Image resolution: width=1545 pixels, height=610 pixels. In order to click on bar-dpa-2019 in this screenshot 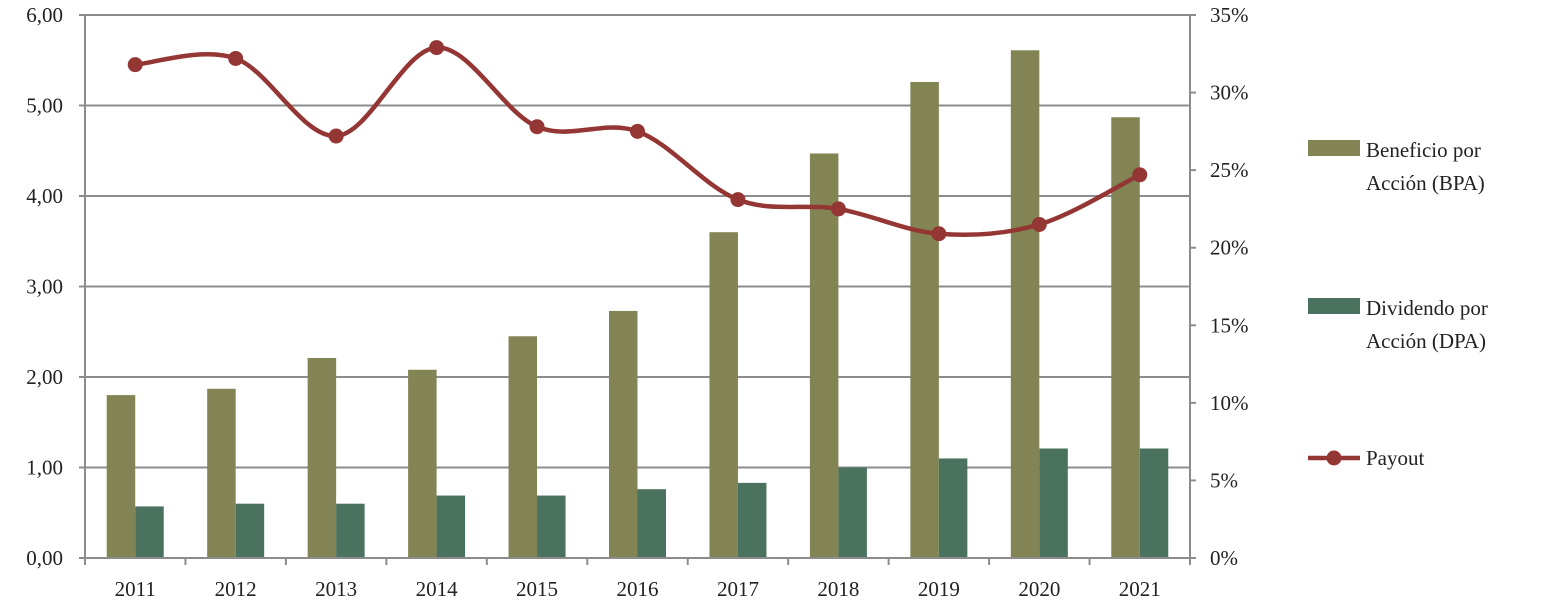, I will do `click(953, 508)`.